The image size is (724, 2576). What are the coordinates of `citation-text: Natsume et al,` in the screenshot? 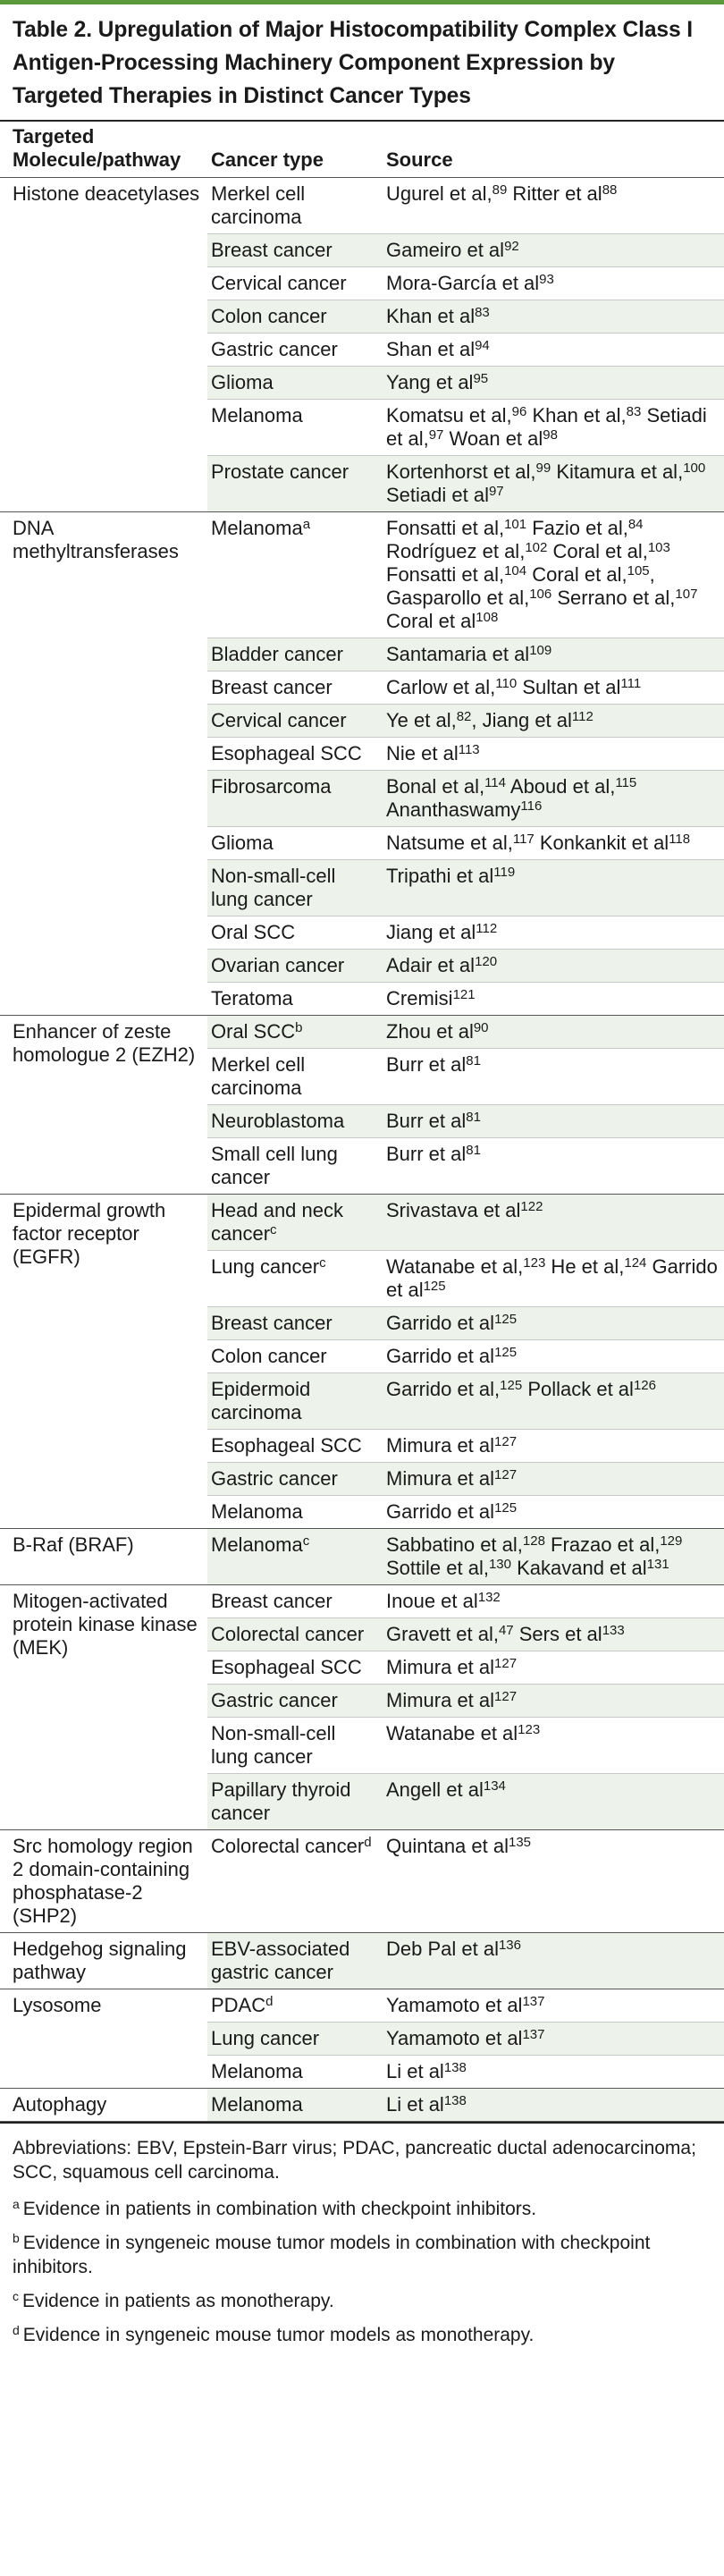 It's located at (449, 843).